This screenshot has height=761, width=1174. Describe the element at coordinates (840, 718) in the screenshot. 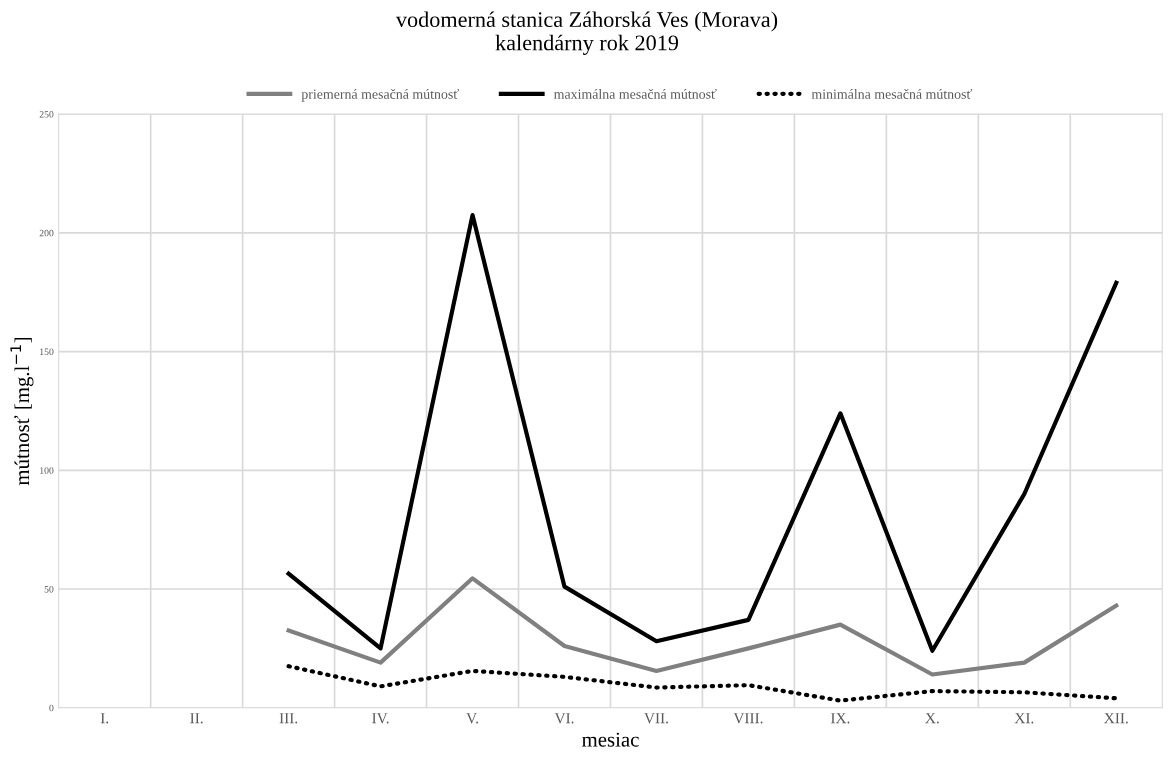

I see `x-tick-label: IX.` at that location.